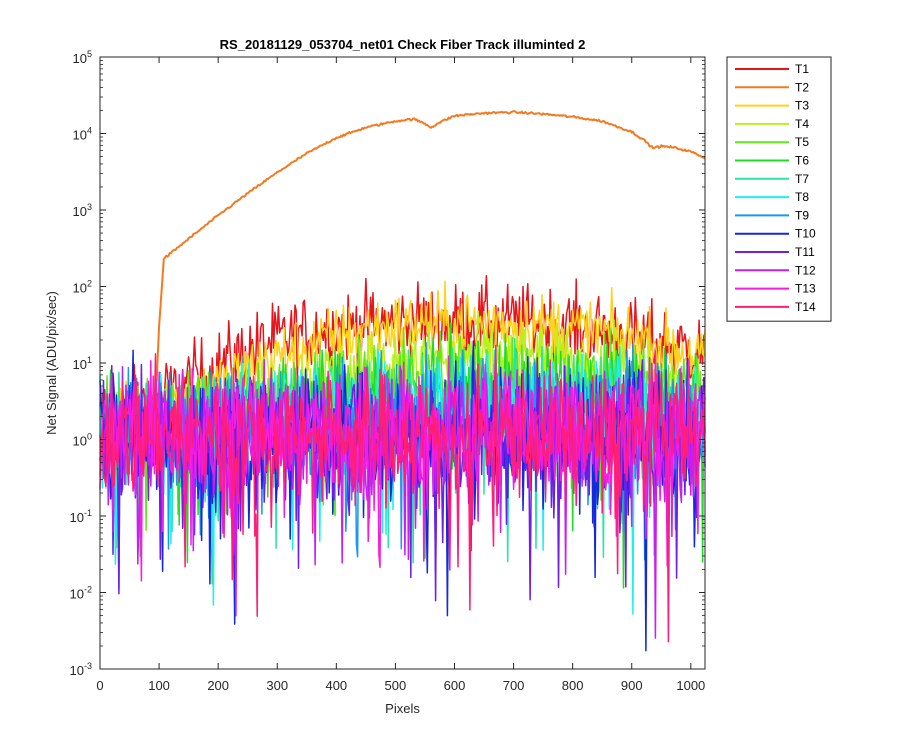  Describe the element at coordinates (88, 666) in the screenshot. I see `y-tick-exponent: -3` at that location.